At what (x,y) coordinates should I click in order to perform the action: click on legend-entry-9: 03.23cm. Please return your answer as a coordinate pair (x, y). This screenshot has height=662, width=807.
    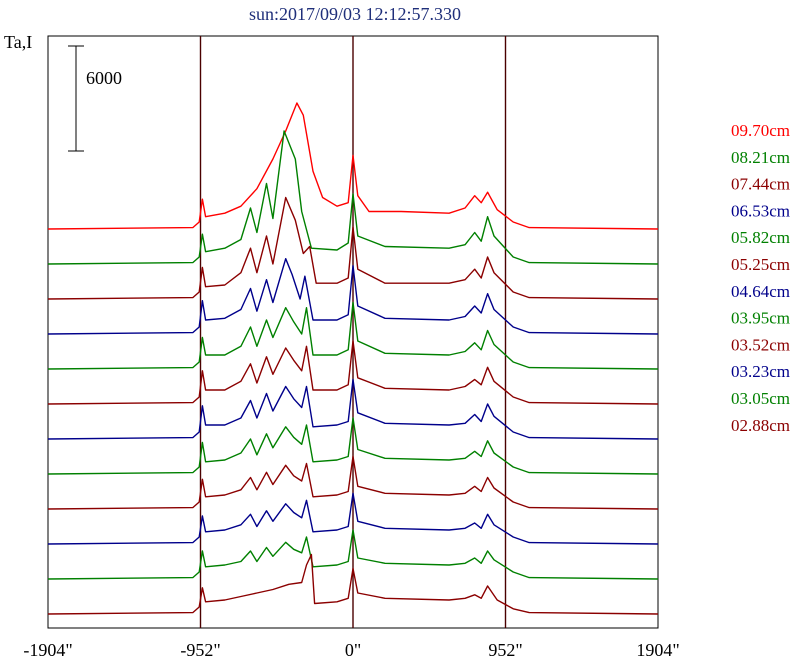
    Looking at the image, I should click on (760, 371).